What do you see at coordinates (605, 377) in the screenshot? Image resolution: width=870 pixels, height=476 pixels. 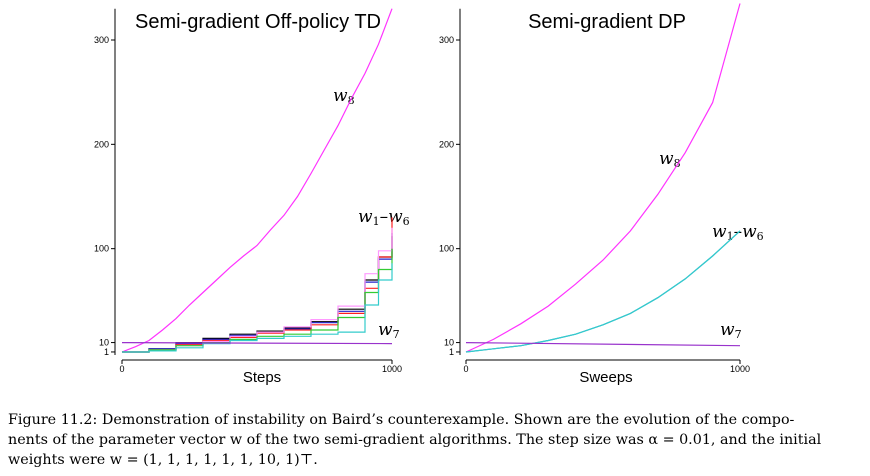 I see `dp-x-axis-label: Sweeps` at bounding box center [605, 377].